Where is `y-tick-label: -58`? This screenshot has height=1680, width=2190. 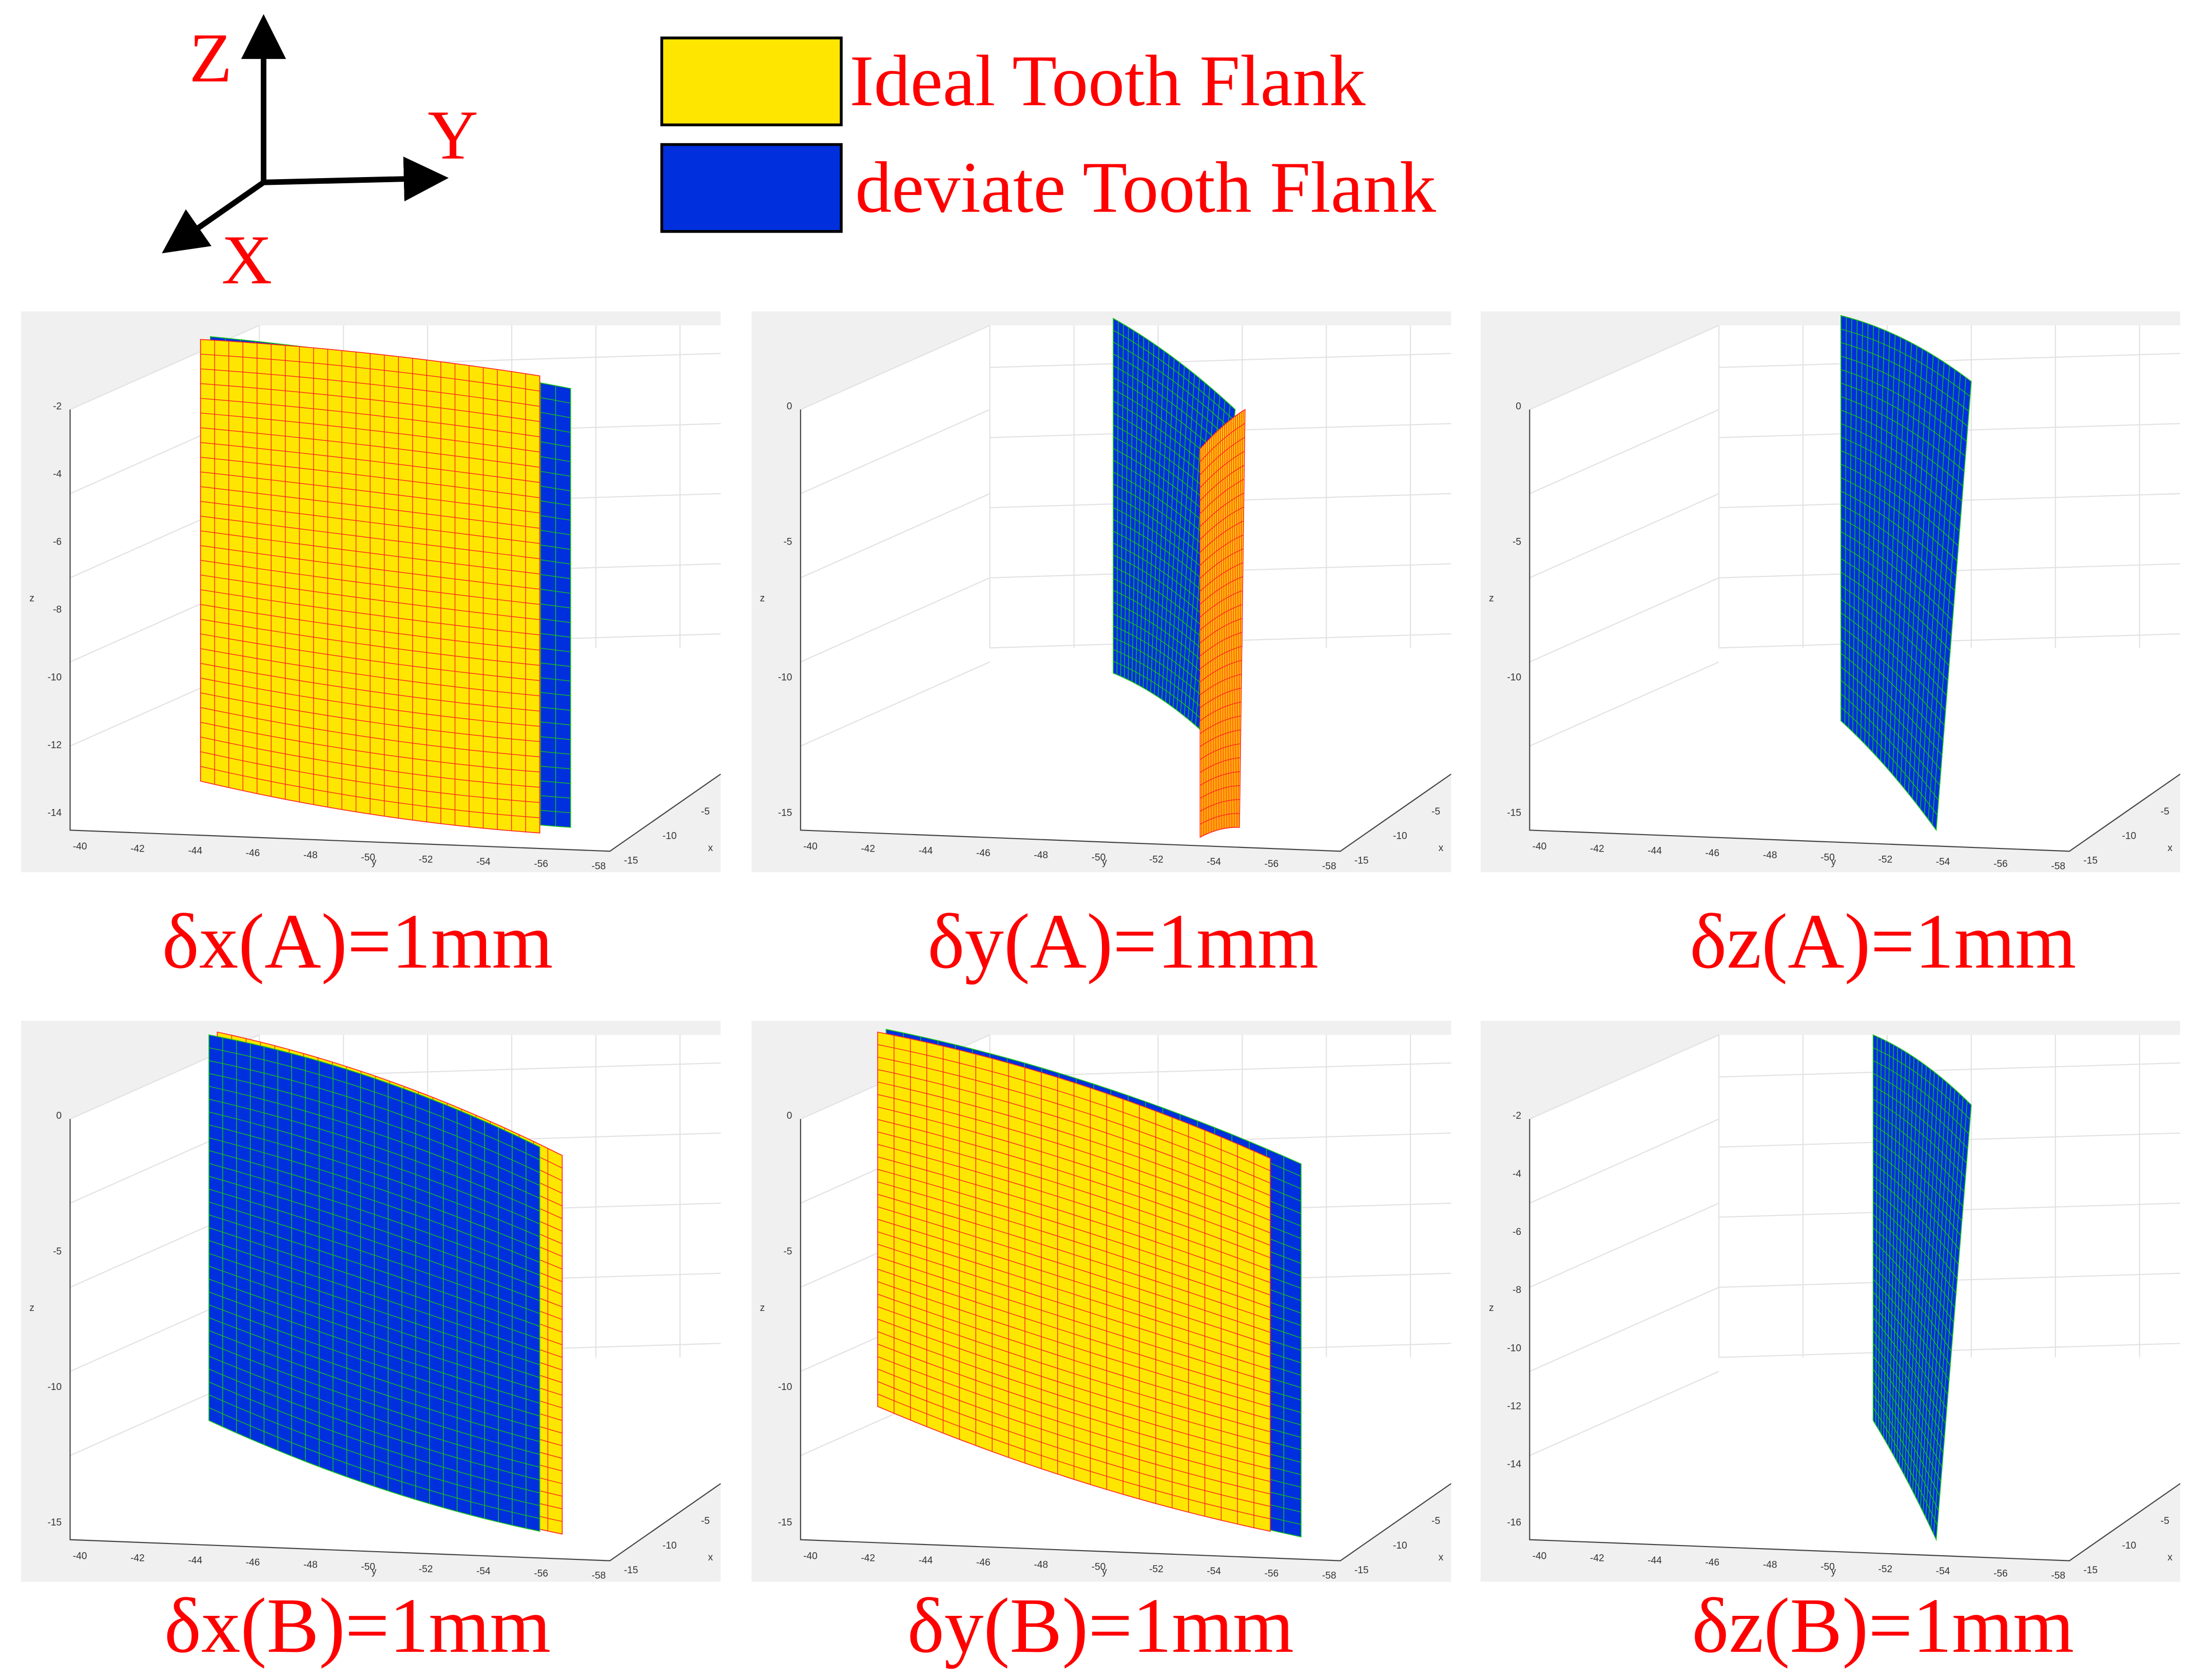 y-tick-label: -58 is located at coordinates (1329, 867).